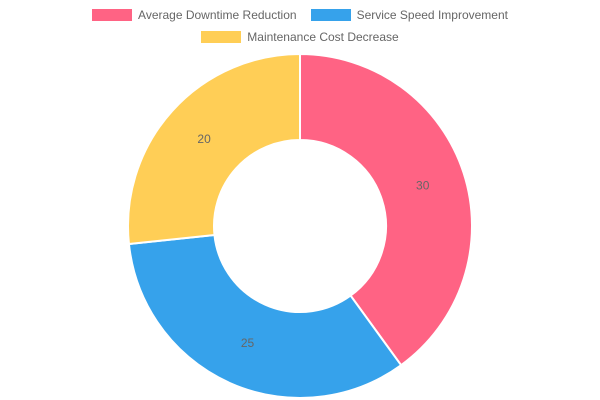  I want to click on legend-label-average-downtime-reduction: Average Downtime Reduction, so click(217, 15).